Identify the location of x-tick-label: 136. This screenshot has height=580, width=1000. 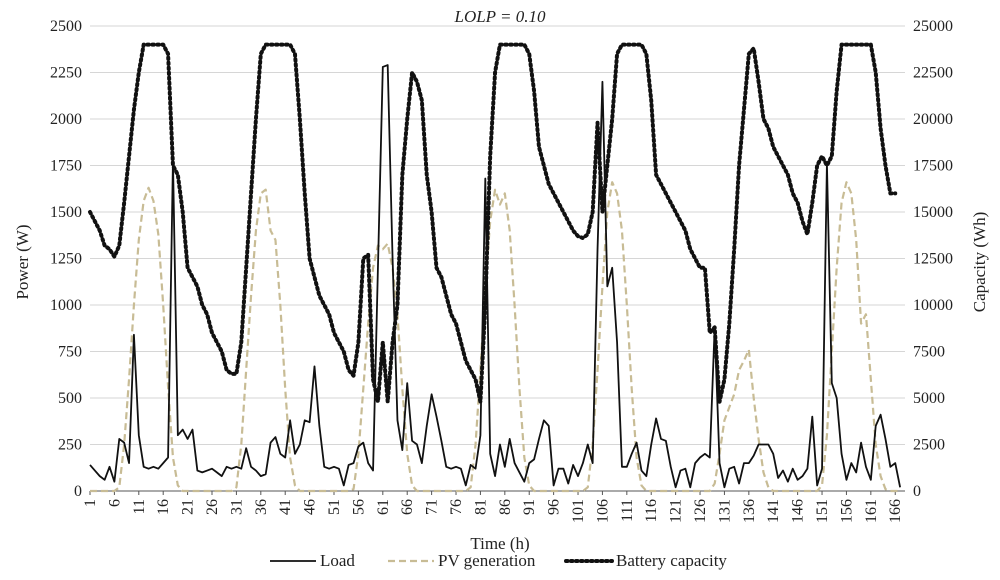
(749, 511).